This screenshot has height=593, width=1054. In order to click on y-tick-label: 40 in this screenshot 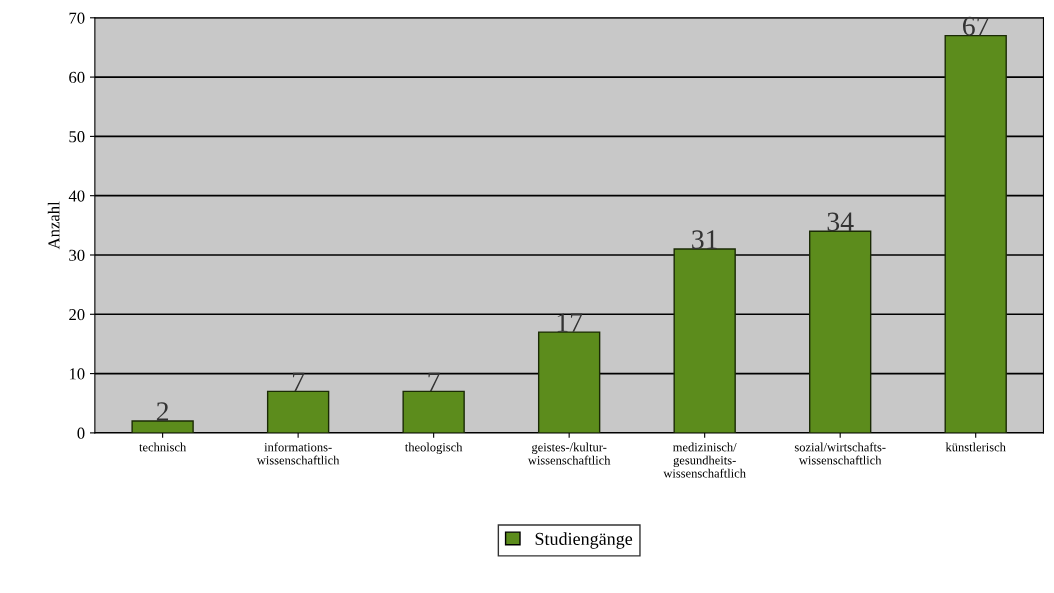, I will do `click(76, 196)`.